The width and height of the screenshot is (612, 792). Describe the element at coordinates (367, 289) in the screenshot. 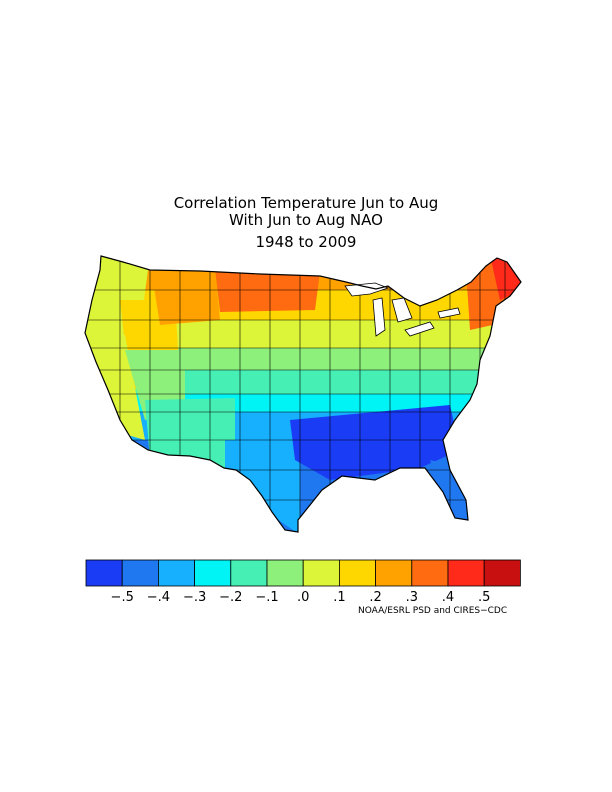

I see `lake-superior` at that location.